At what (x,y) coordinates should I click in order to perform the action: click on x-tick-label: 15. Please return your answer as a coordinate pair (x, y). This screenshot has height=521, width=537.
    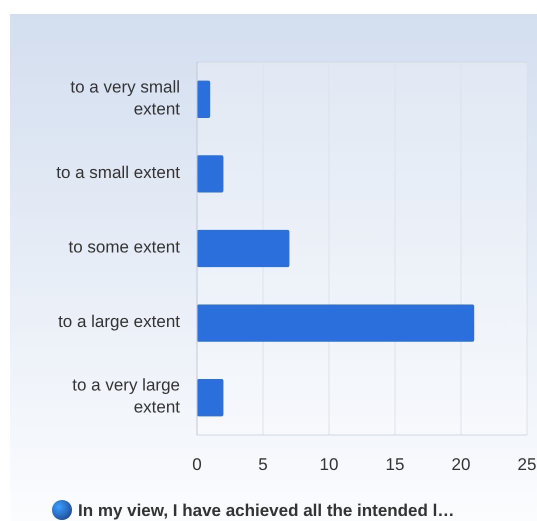
    Looking at the image, I should click on (395, 464).